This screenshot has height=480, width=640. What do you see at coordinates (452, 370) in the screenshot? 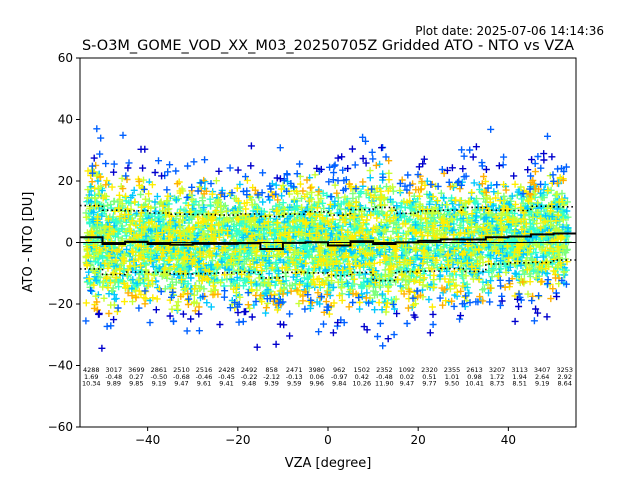
I see `bin-count-label: 2355` at bounding box center [452, 370].